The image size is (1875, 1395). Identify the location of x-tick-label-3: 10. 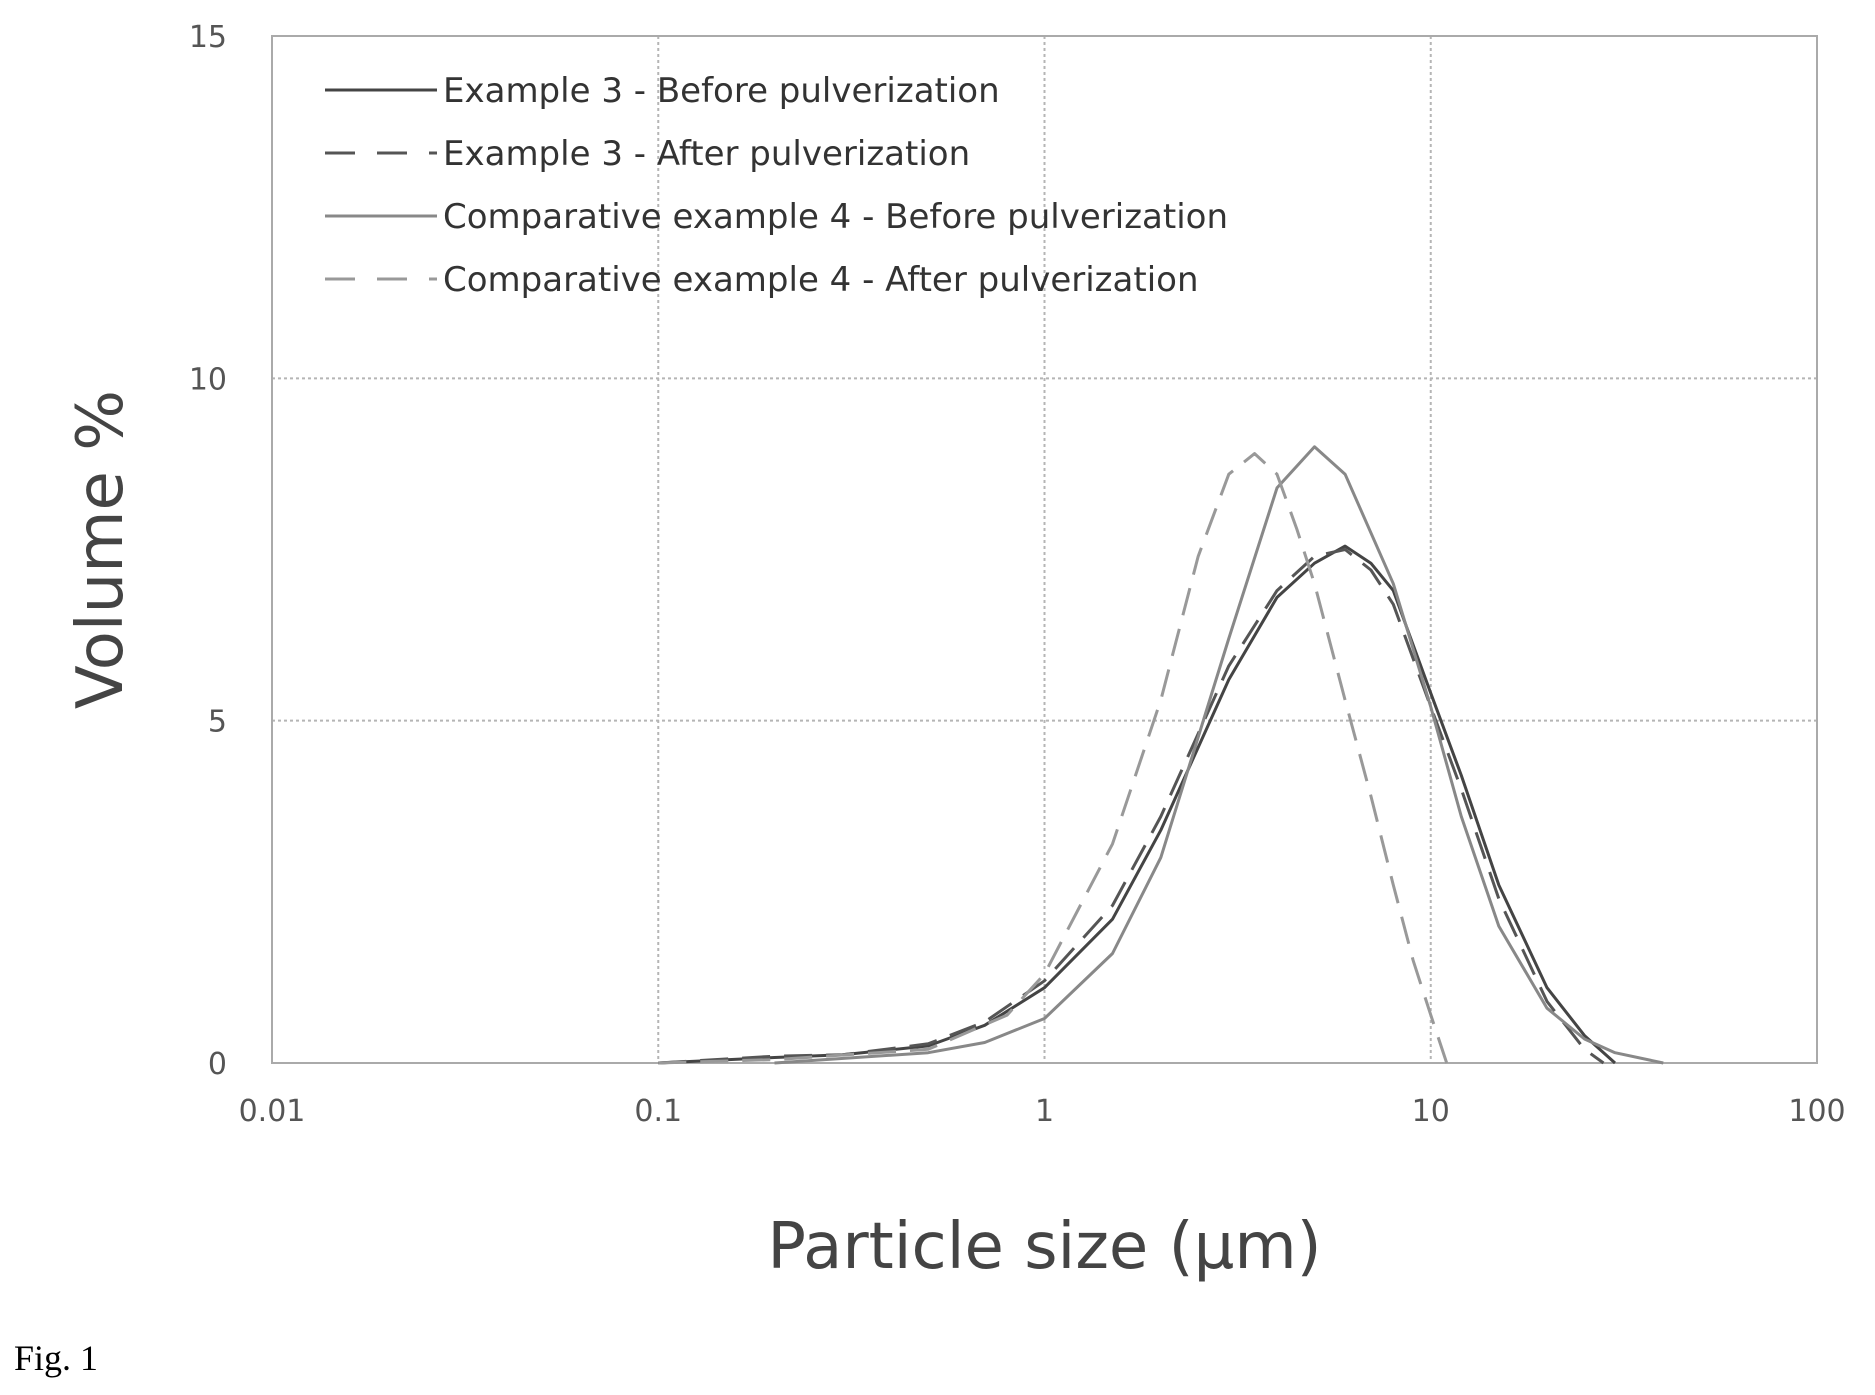
(1431, 1111).